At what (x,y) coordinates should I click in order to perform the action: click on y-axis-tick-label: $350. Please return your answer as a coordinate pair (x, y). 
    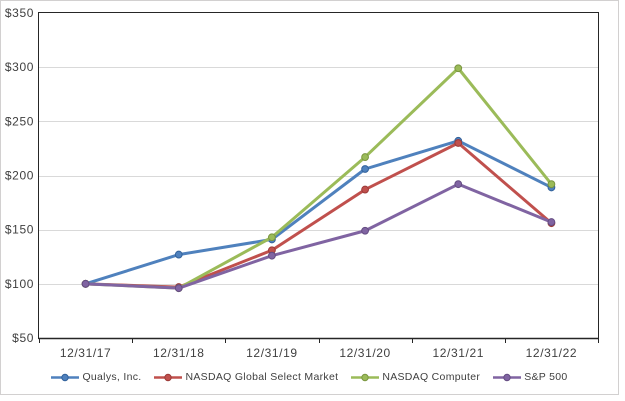
    Looking at the image, I should click on (19, 13).